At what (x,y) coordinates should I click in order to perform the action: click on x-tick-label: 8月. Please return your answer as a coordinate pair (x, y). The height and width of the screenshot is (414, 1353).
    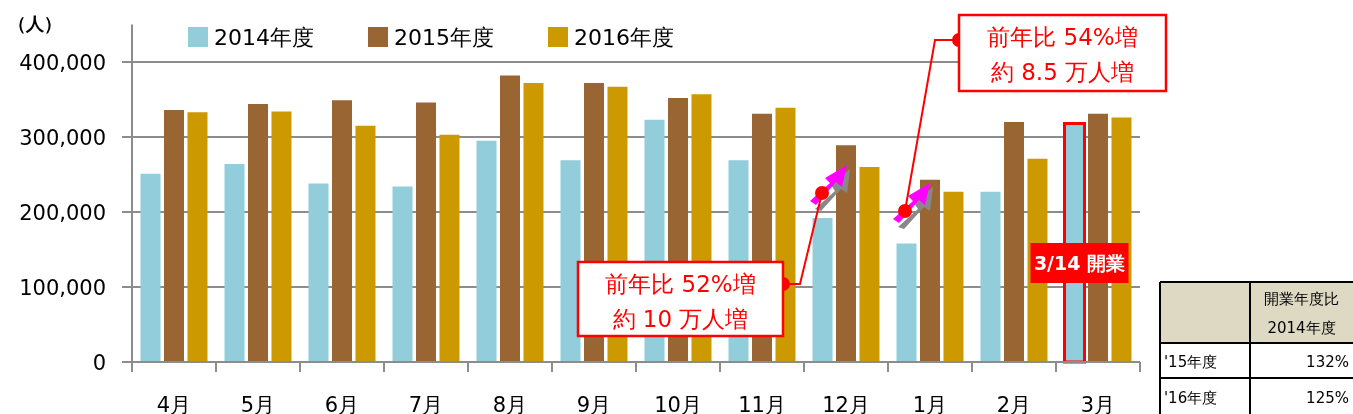
    Looking at the image, I should click on (510, 403).